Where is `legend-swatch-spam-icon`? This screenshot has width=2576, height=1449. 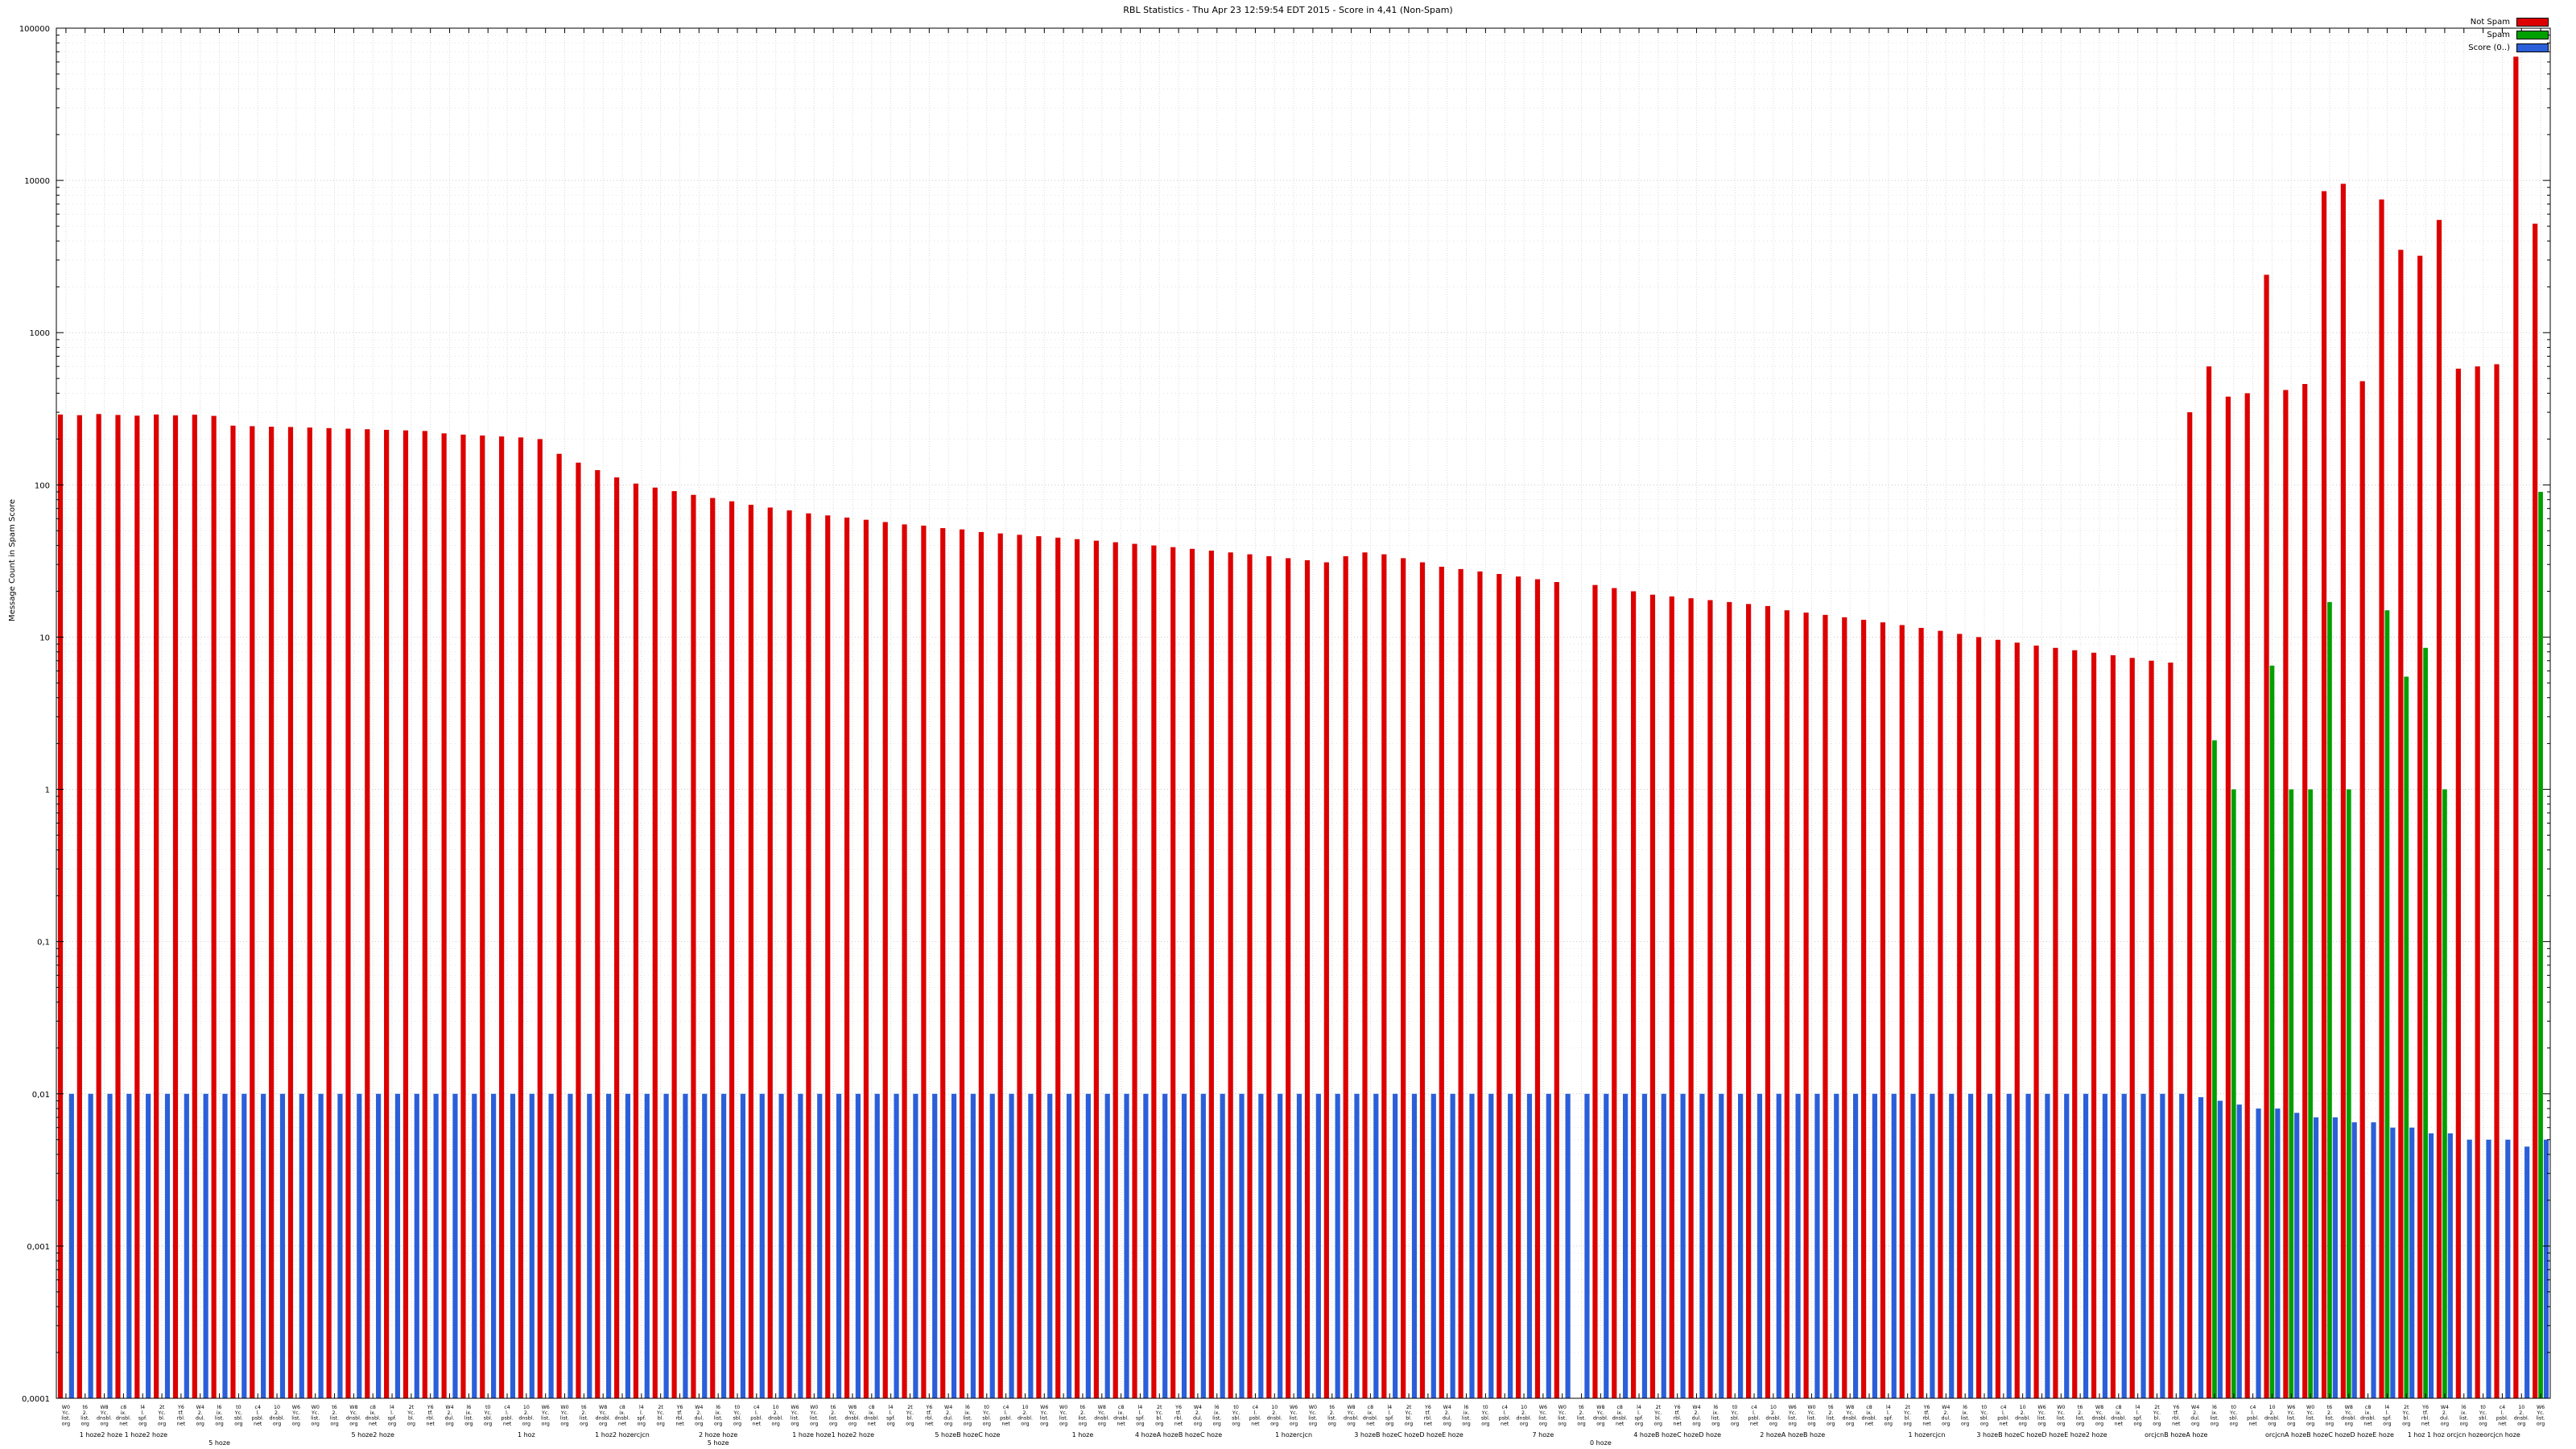 legend-swatch-spam-icon is located at coordinates (2532, 35).